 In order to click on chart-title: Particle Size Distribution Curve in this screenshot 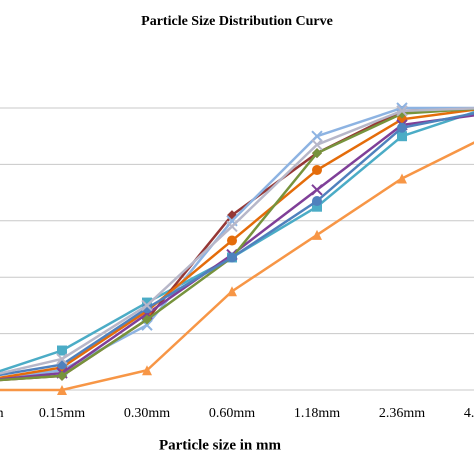, I will do `click(237, 21)`.